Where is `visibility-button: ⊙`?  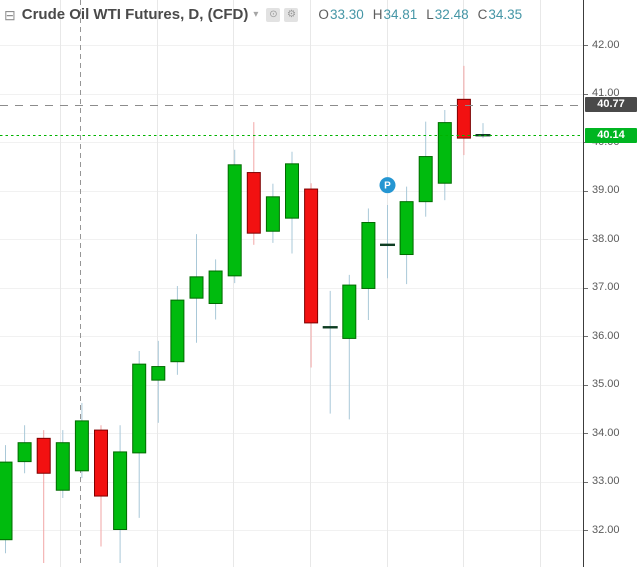 visibility-button: ⊙ is located at coordinates (273, 14).